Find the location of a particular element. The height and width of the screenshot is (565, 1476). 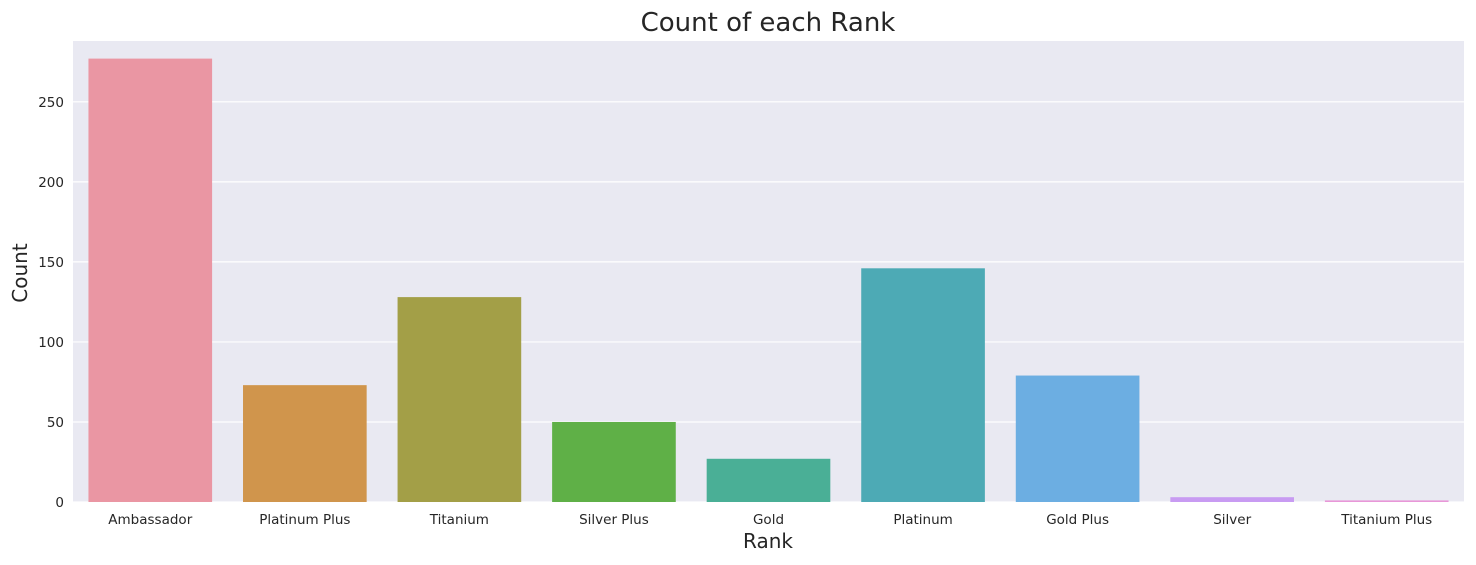

y-tick-label: 250 is located at coordinates (51, 103).